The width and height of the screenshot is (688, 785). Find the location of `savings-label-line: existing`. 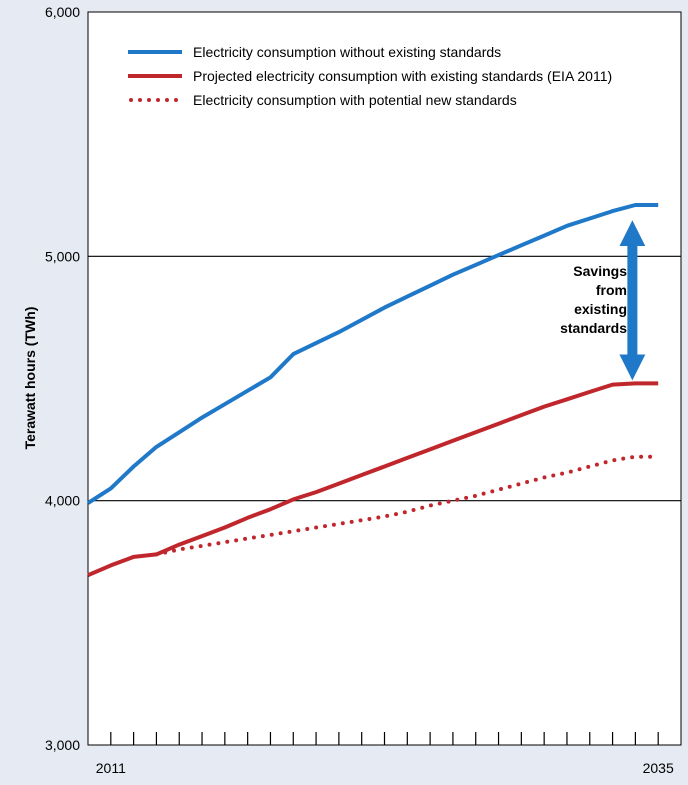

savings-label-line: existing is located at coordinates (600, 309).